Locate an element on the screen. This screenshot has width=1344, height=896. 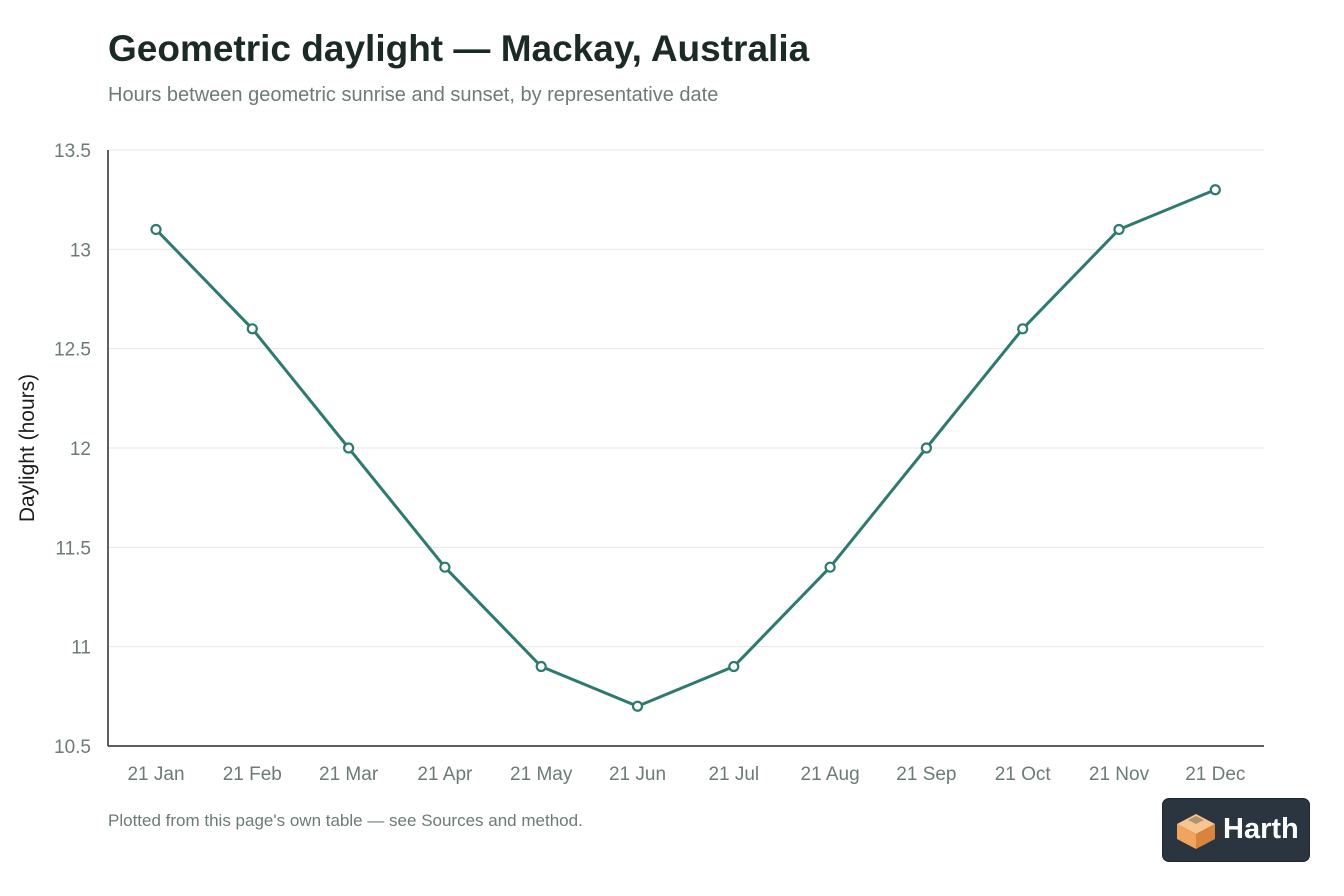
x-tick-label: 21 Sep is located at coordinates (926, 774).